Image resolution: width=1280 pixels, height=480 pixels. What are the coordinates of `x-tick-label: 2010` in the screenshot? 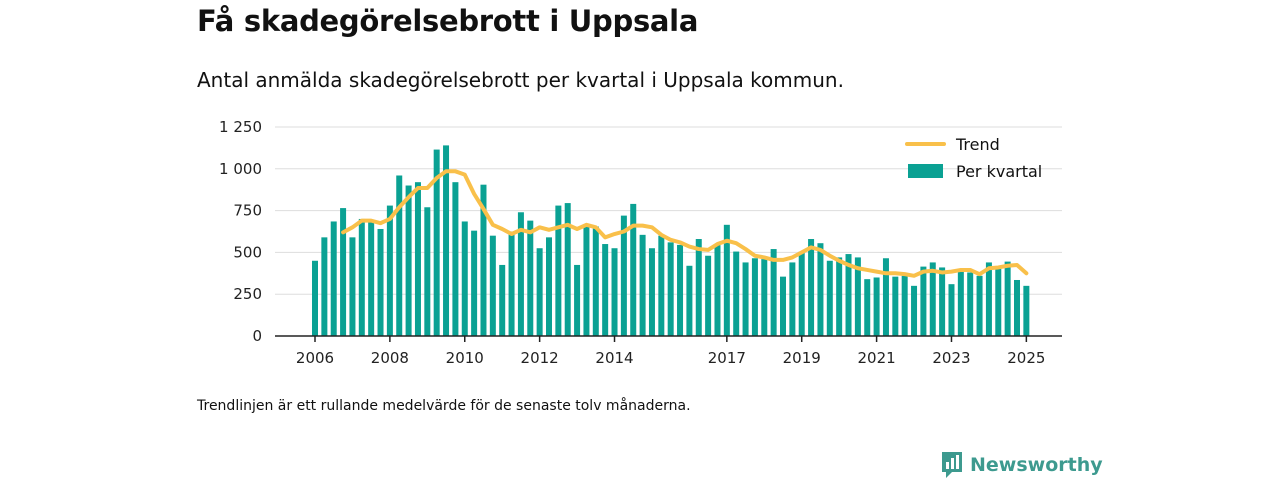 It's located at (465, 358).